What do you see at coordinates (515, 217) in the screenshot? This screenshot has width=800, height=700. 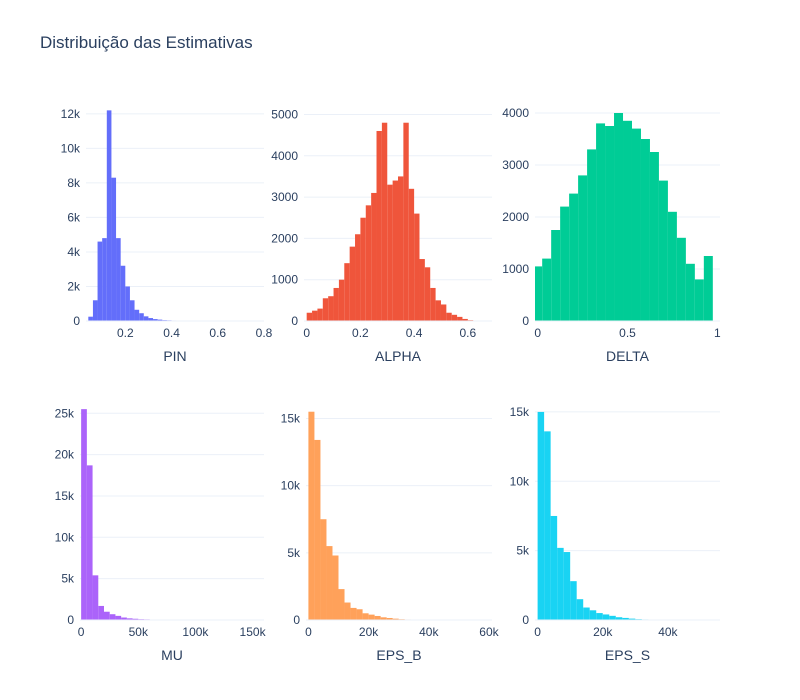 I see `y-tick-label: 2000` at bounding box center [515, 217].